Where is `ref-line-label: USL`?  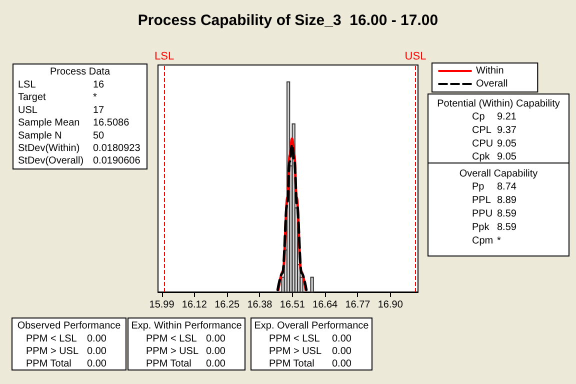 ref-line-label: USL is located at coordinates (415, 56).